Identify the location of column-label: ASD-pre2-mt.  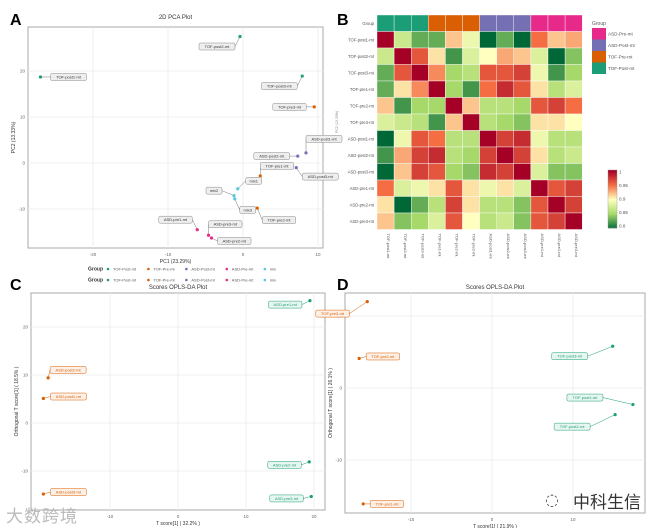
(559, 246).